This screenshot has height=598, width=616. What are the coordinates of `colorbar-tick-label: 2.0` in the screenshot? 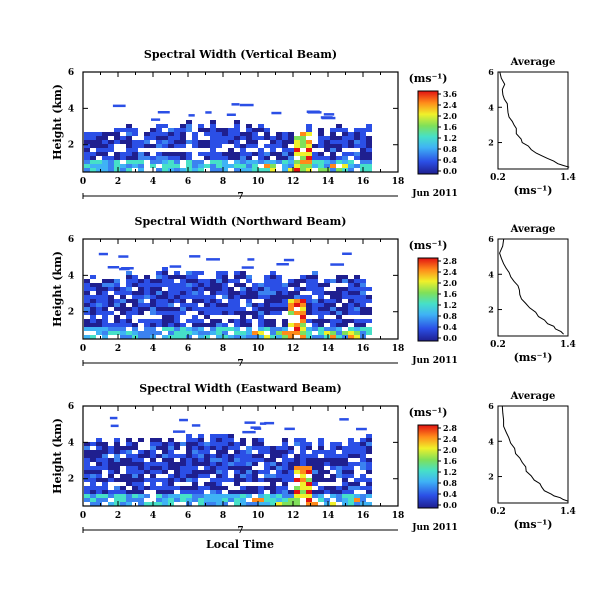 It's located at (450, 450).